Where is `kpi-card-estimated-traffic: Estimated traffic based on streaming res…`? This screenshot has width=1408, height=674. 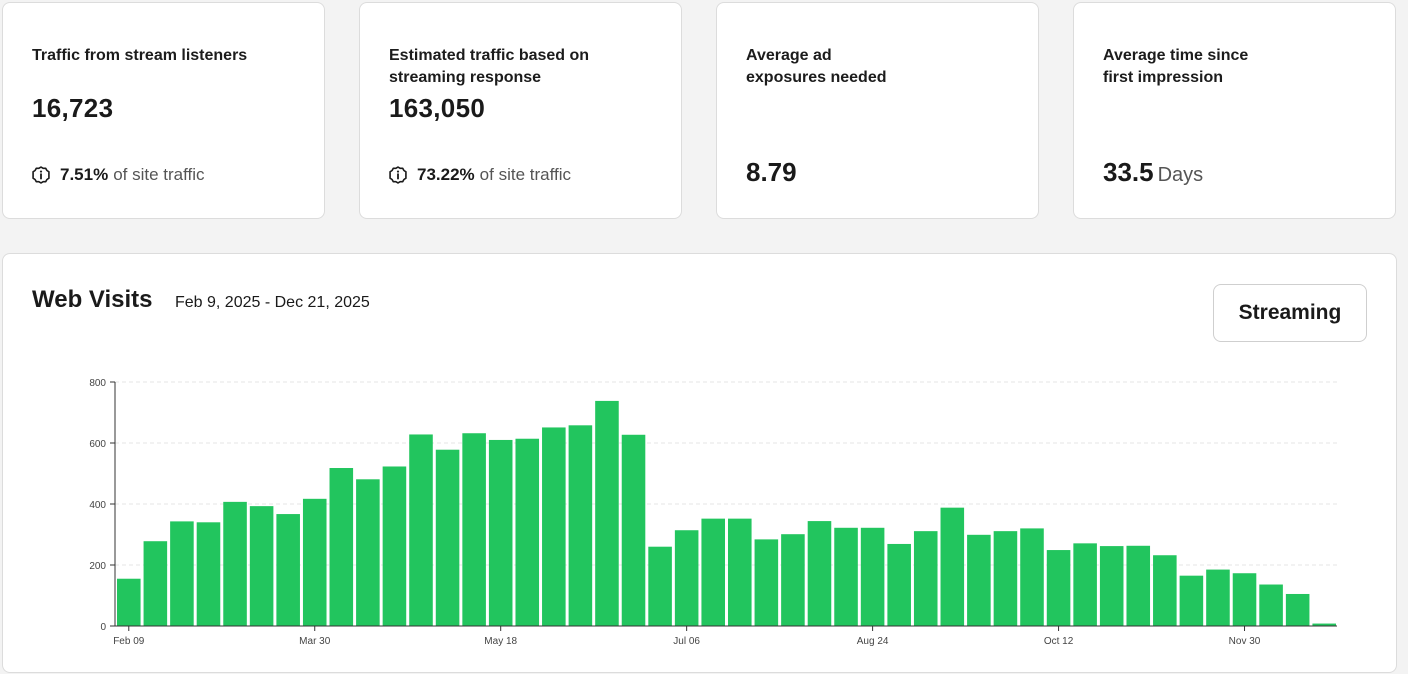
kpi-card-estimated-traffic: Estimated traffic based on streaming res… is located at coordinates (520, 110).